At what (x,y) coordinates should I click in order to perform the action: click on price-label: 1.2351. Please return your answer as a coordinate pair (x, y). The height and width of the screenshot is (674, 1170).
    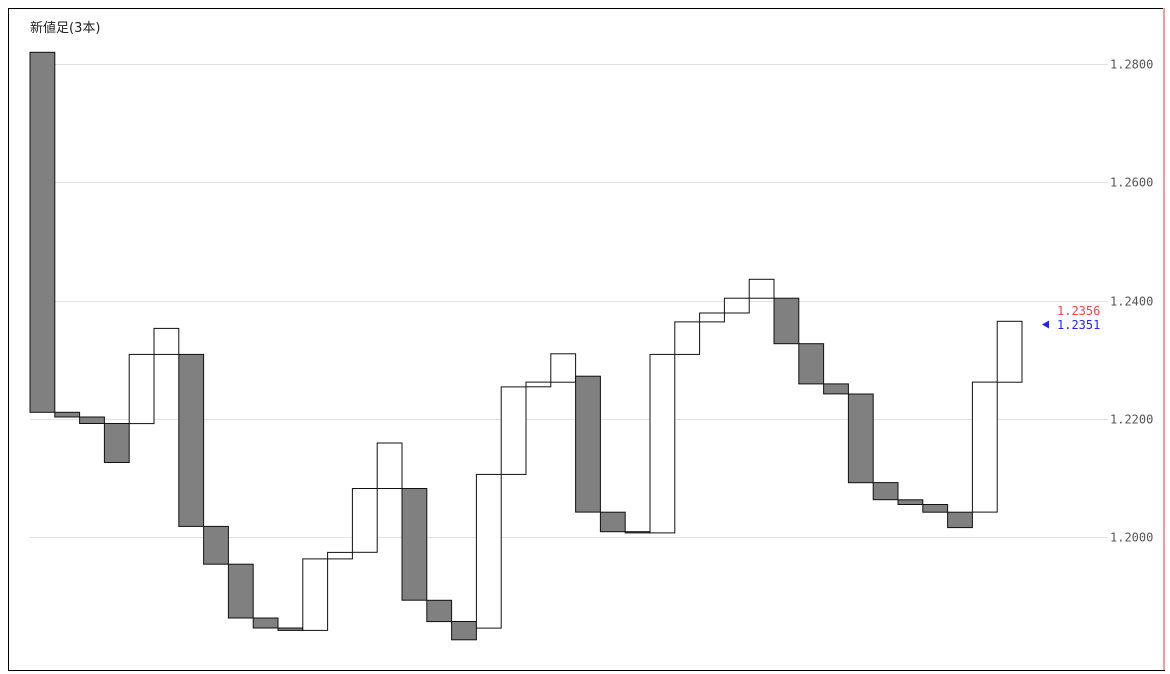
    Looking at the image, I should click on (1078, 325).